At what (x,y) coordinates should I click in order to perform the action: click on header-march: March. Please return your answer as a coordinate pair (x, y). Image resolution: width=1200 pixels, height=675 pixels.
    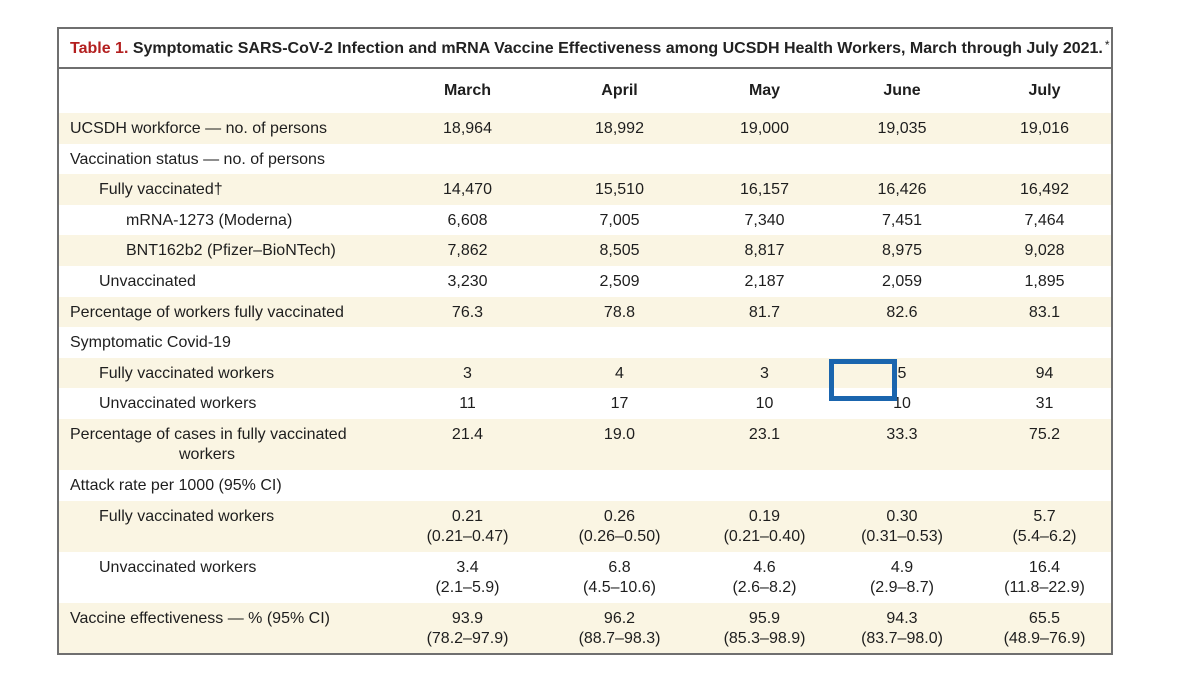
    Looking at the image, I should click on (467, 90).